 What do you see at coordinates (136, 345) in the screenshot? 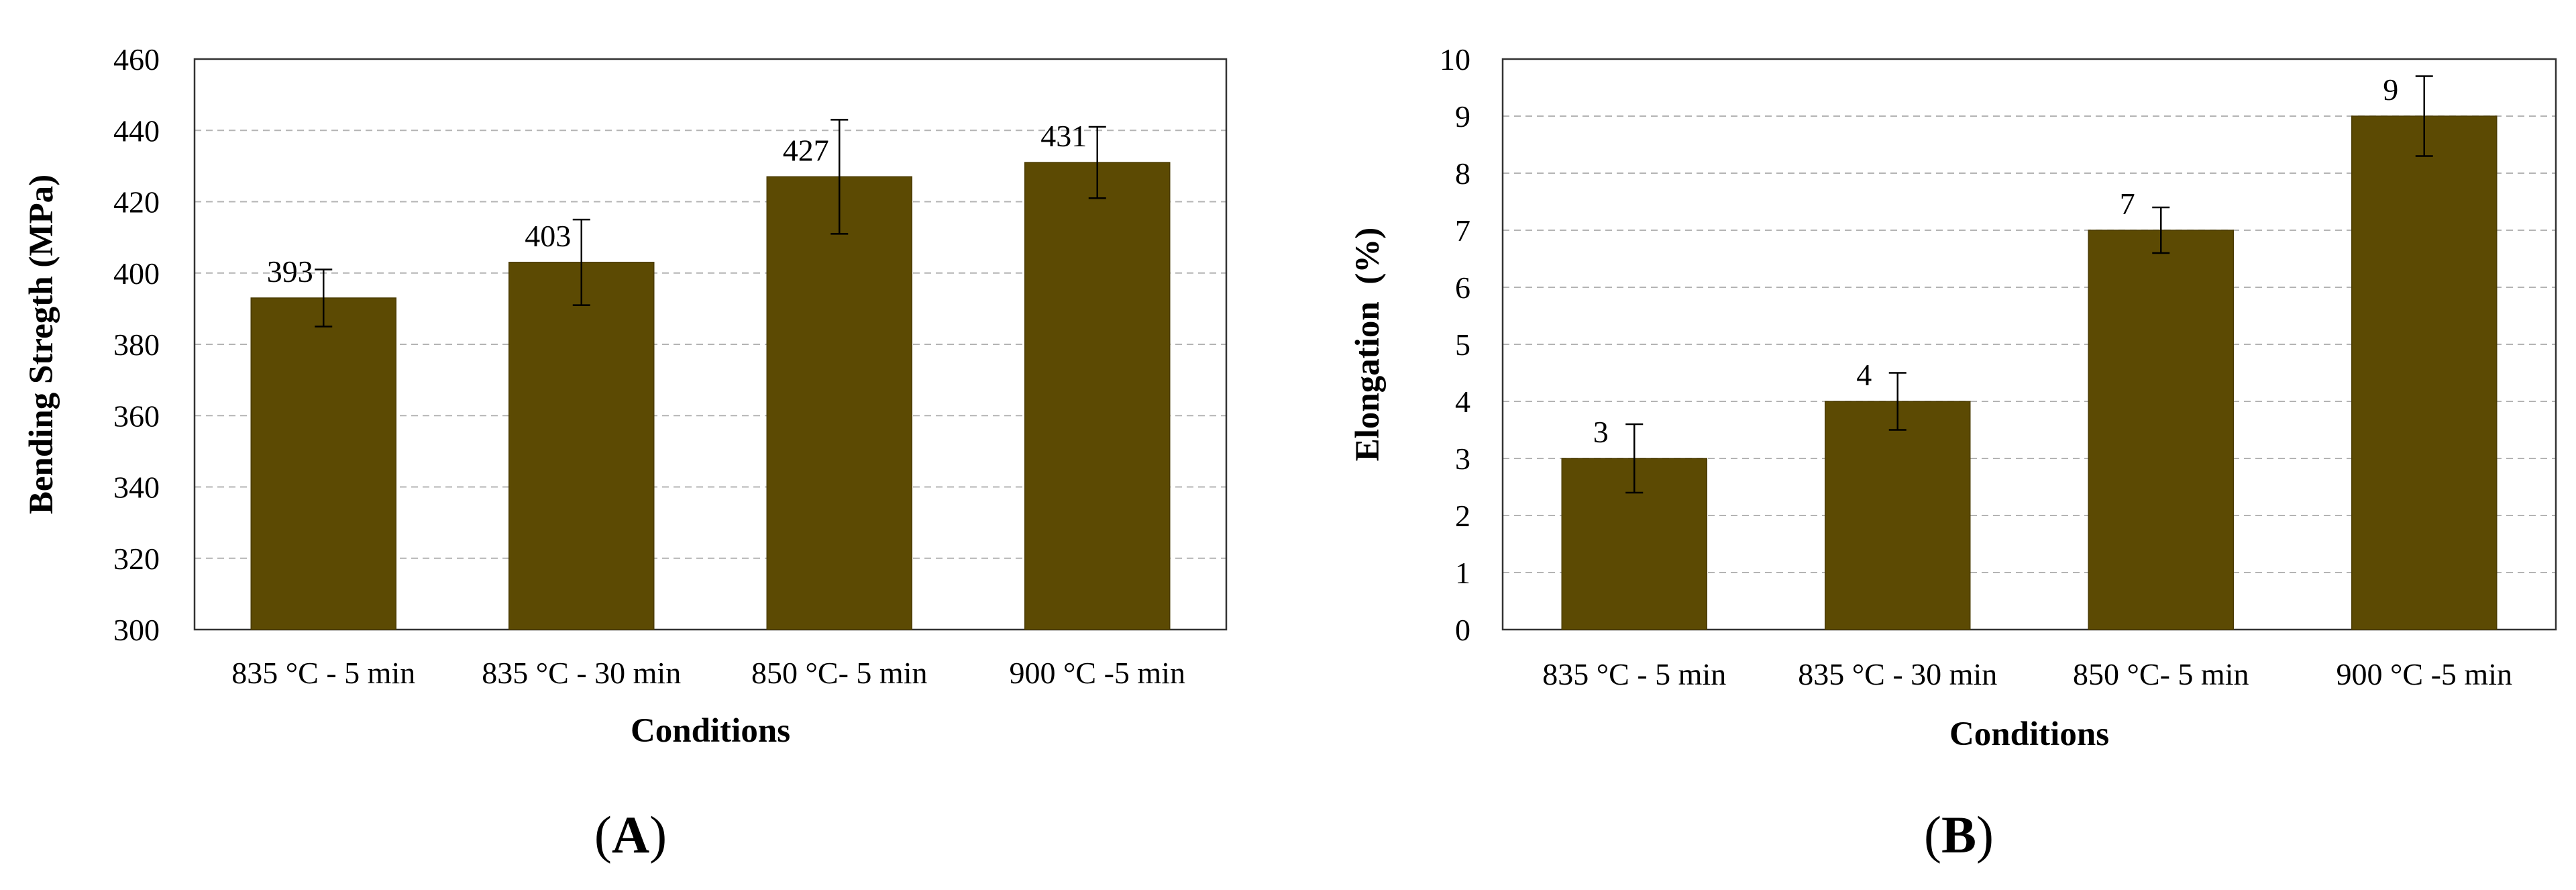
I see `y-tick-label: 380` at bounding box center [136, 345].